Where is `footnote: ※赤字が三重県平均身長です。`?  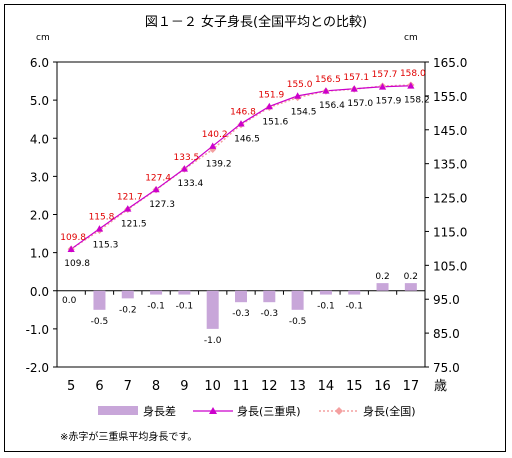
footnote: ※赤字が三重県平均身長です。 is located at coordinates (128, 436).